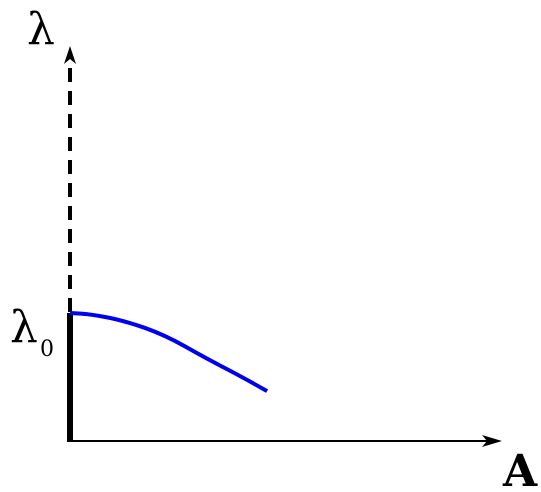 Image resolution: width=541 pixels, height=492 pixels. Describe the element at coordinates (47, 349) in the screenshot. I see `lambda0-subscript: 0` at that location.